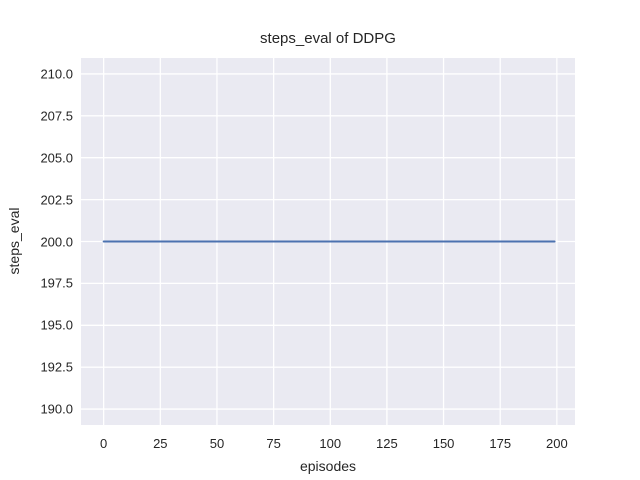 The height and width of the screenshot is (480, 640). Describe the element at coordinates (273, 443) in the screenshot. I see `x-tick-label: 75` at that location.